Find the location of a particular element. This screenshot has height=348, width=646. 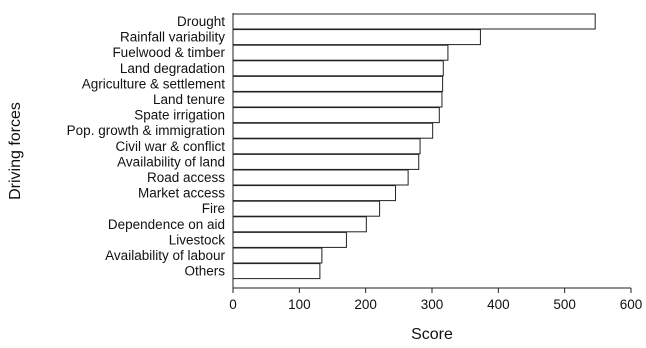

x-tick-label: 600 is located at coordinates (631, 304).